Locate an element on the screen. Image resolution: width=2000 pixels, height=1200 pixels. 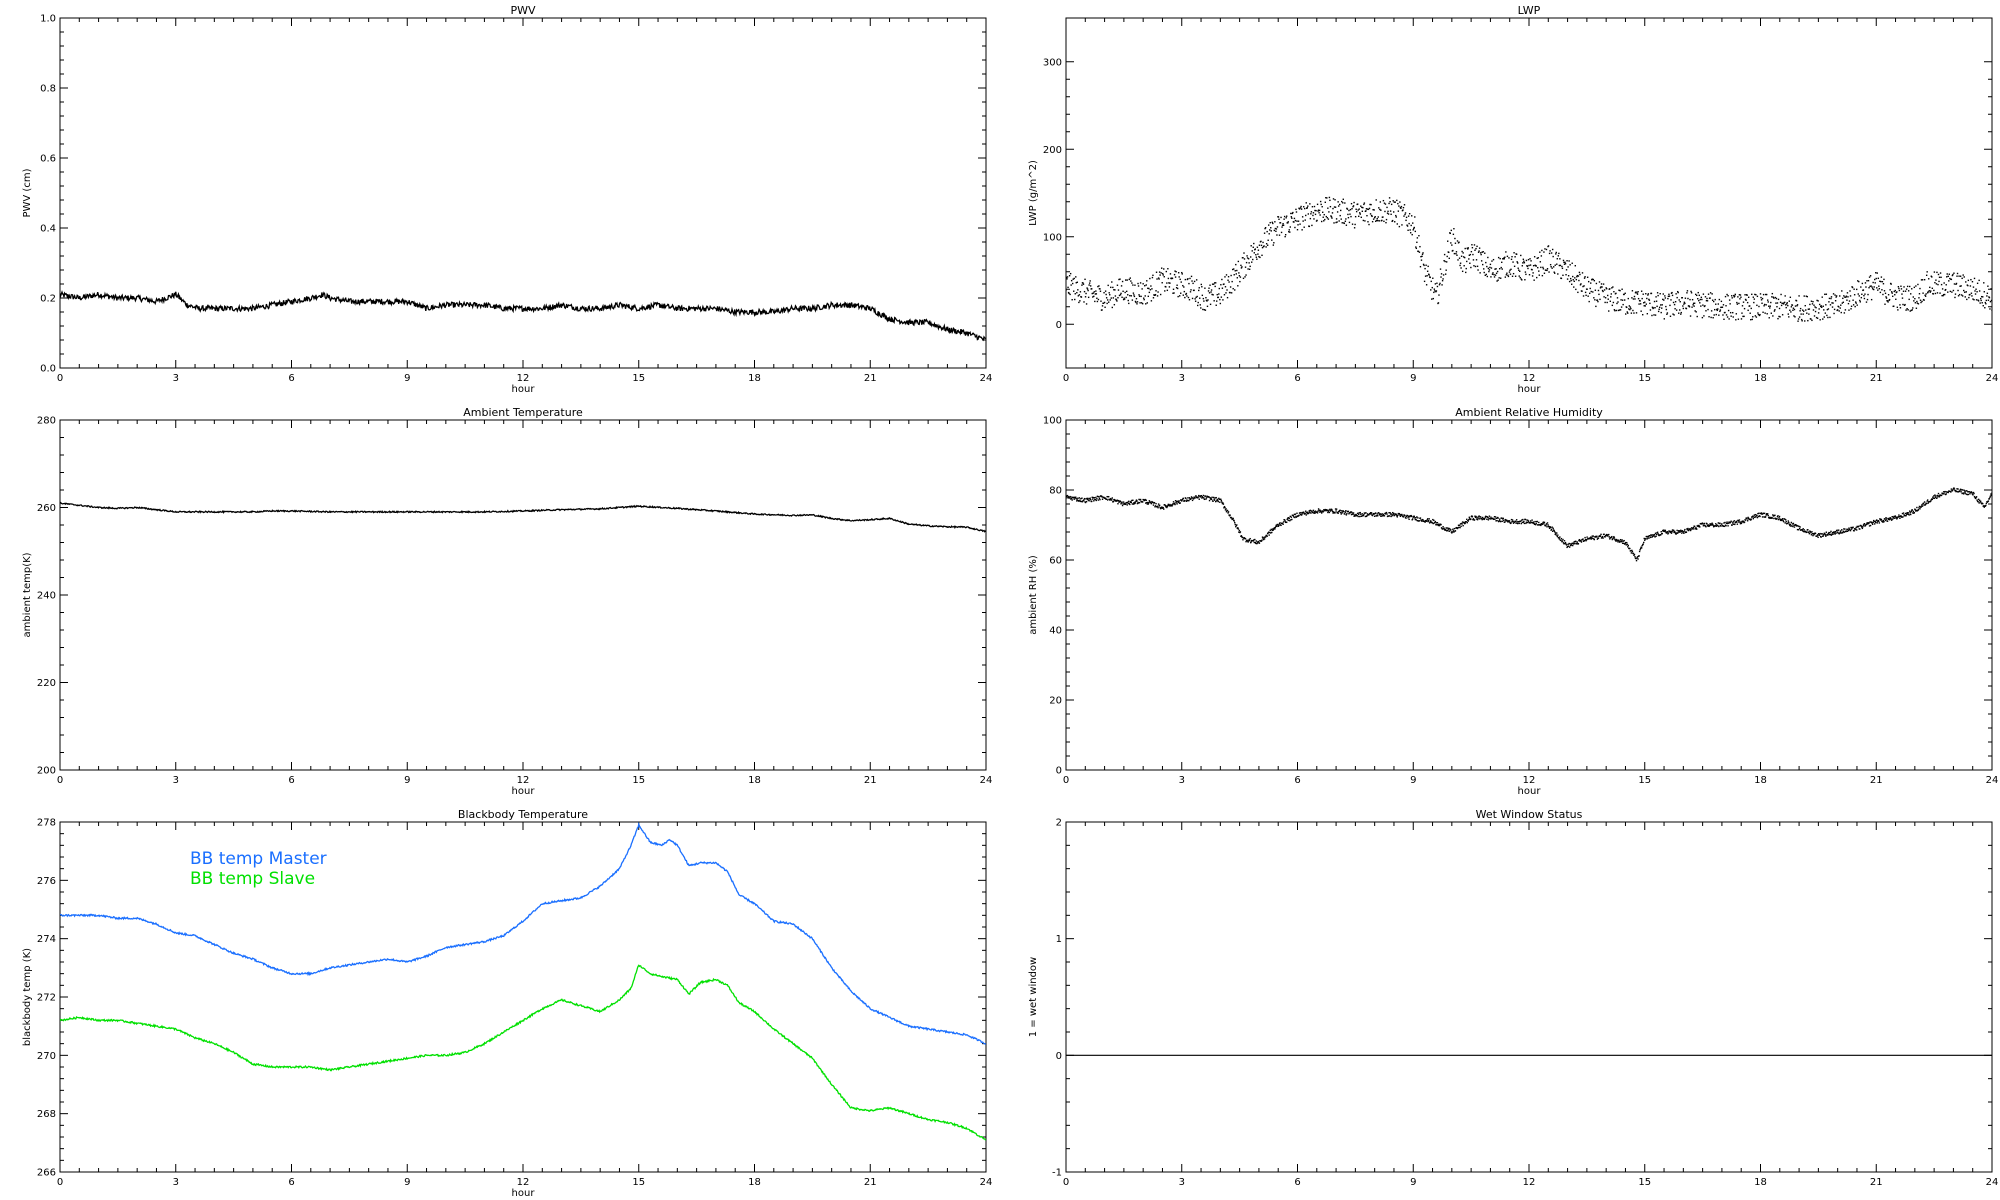
x-tick-label: 3 is located at coordinates (1182, 378).